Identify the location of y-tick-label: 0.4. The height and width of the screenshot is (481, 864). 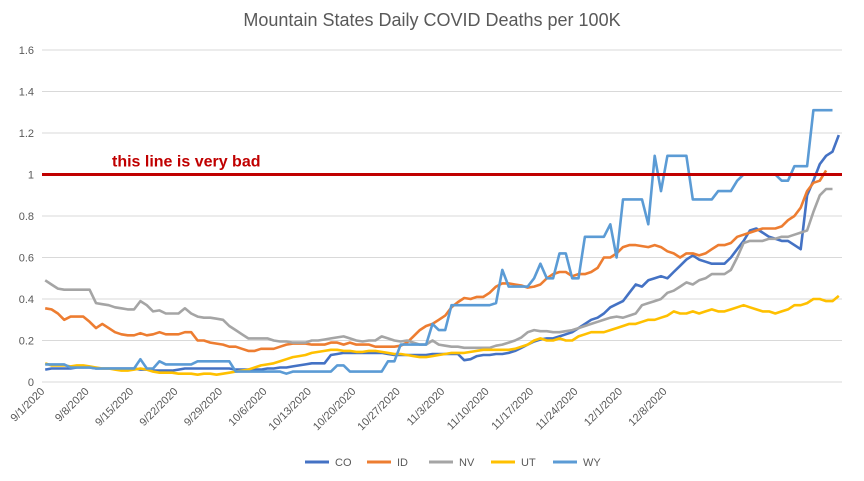
(26, 300).